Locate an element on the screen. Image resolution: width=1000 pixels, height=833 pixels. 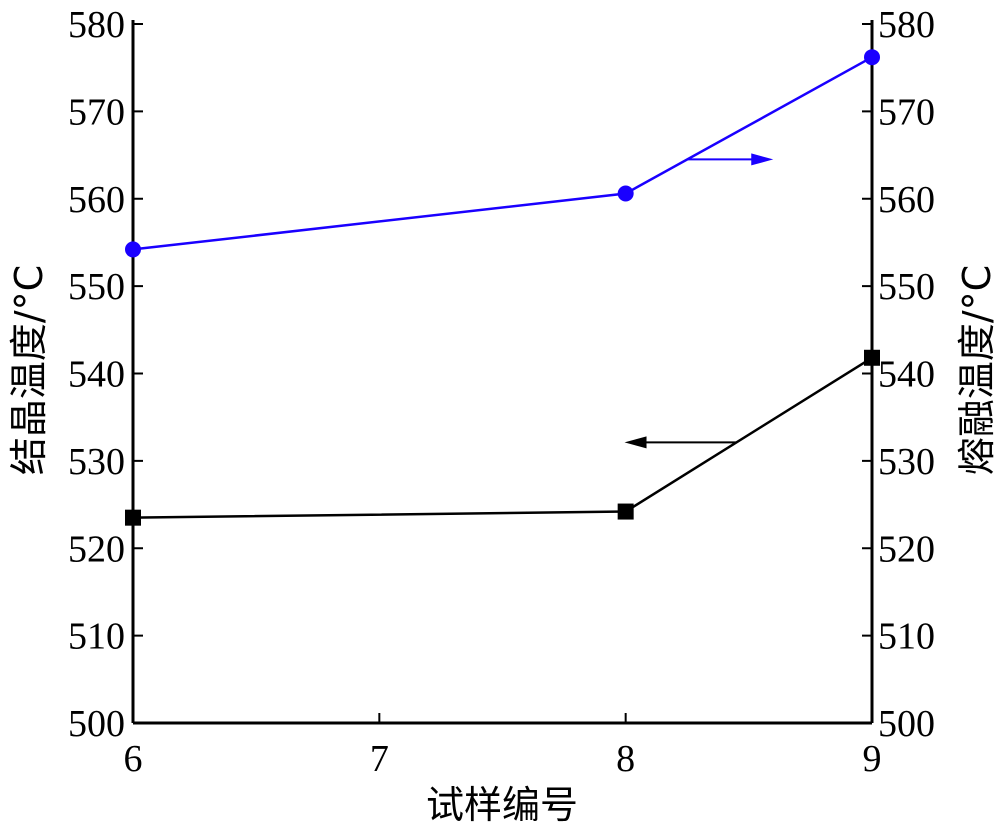
y-tick-label-left: 510 is located at coordinates (96, 637).